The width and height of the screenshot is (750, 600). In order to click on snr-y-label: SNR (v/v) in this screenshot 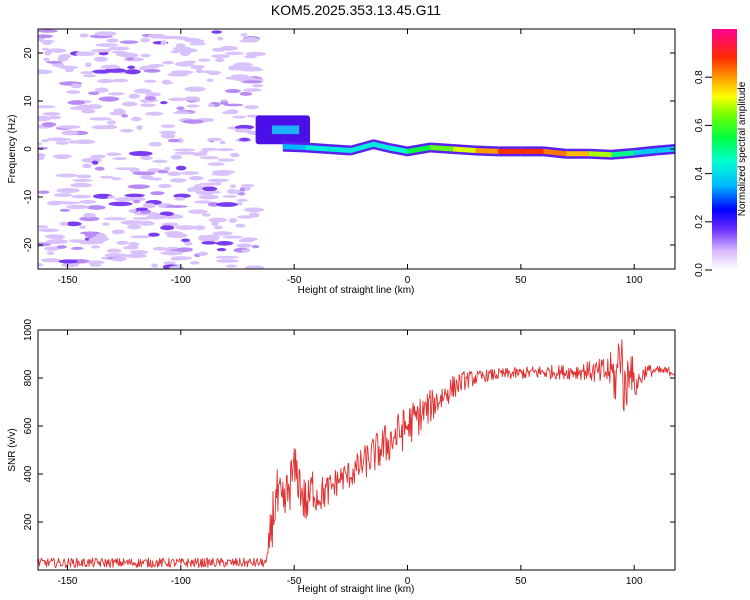, I will do `click(12, 449)`.